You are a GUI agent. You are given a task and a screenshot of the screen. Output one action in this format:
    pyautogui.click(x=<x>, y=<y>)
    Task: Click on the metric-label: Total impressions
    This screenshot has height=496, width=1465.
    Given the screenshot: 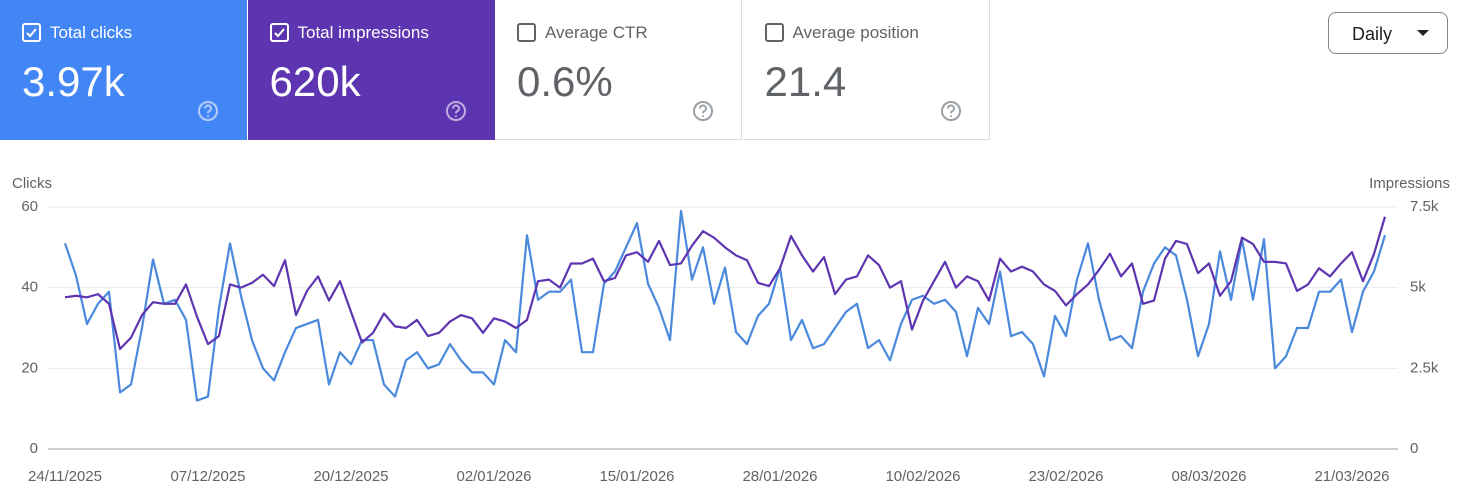 What is the action you would take?
    pyautogui.click(x=363, y=32)
    